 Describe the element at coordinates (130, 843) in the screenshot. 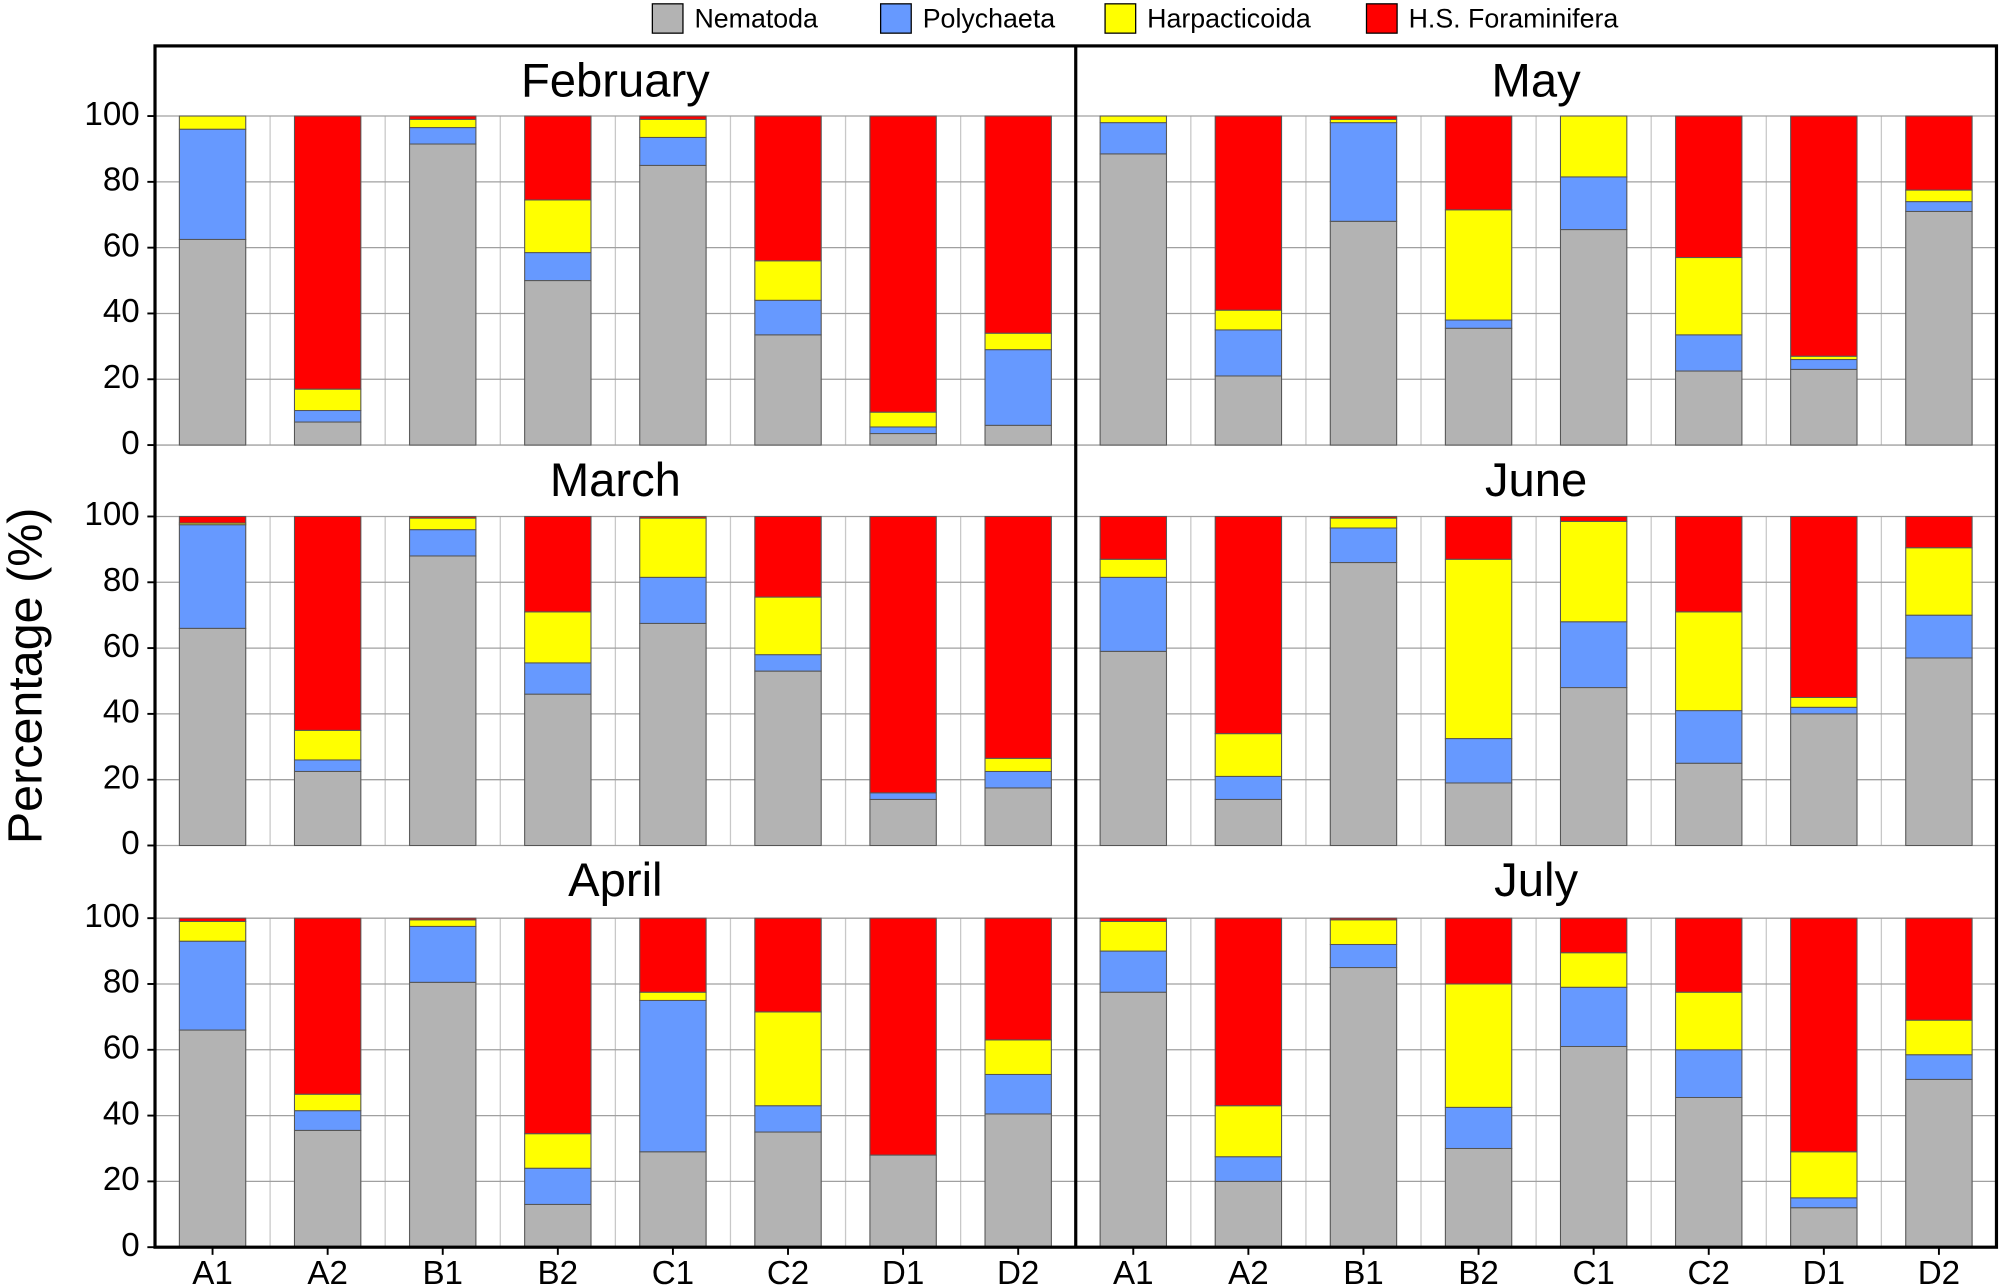

I see `y-tick-label: 0` at that location.